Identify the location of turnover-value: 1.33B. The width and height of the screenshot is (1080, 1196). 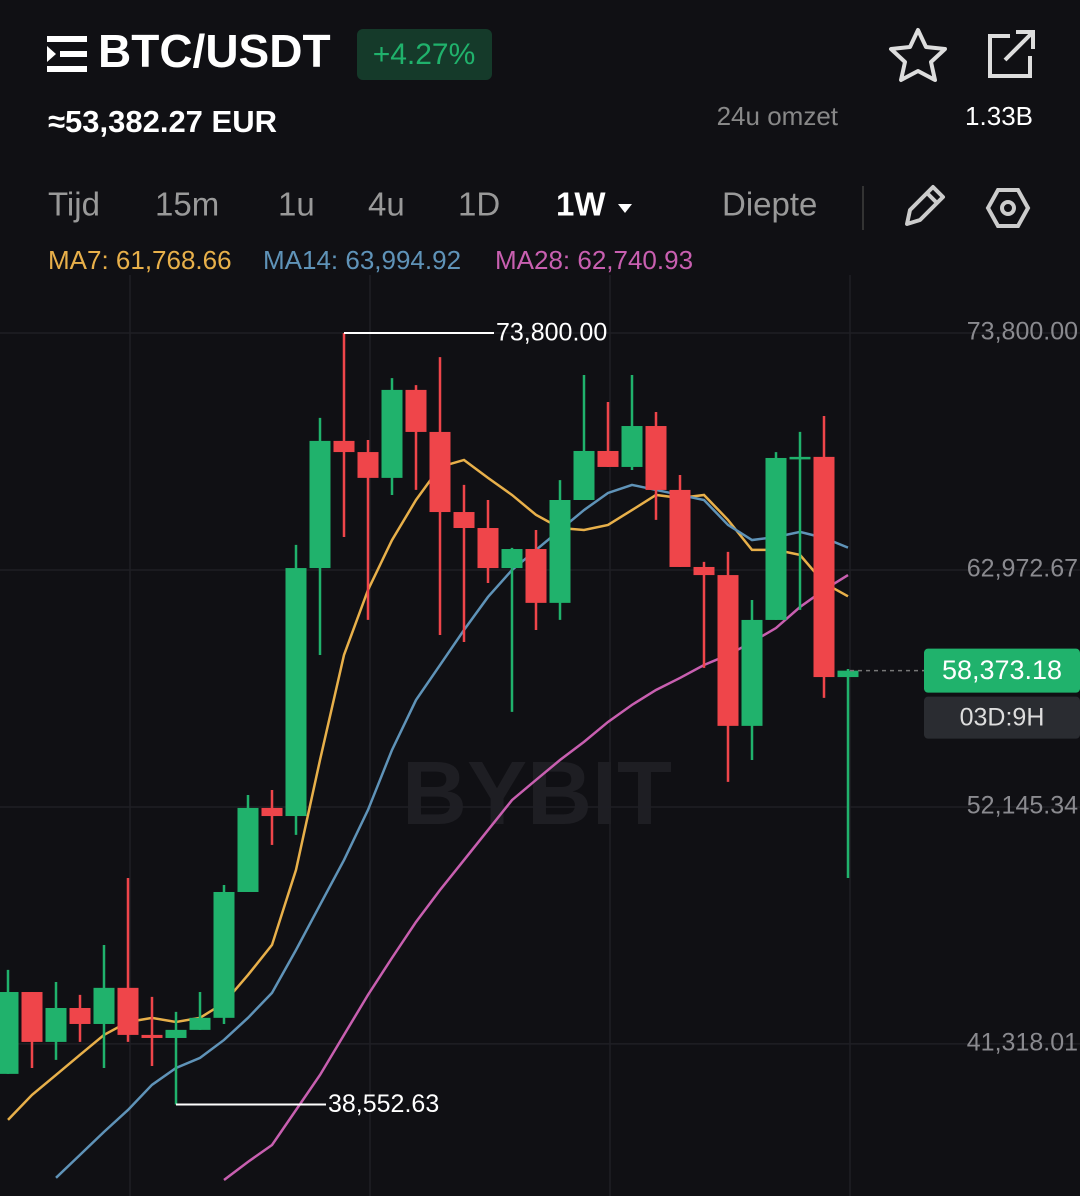
(999, 116).